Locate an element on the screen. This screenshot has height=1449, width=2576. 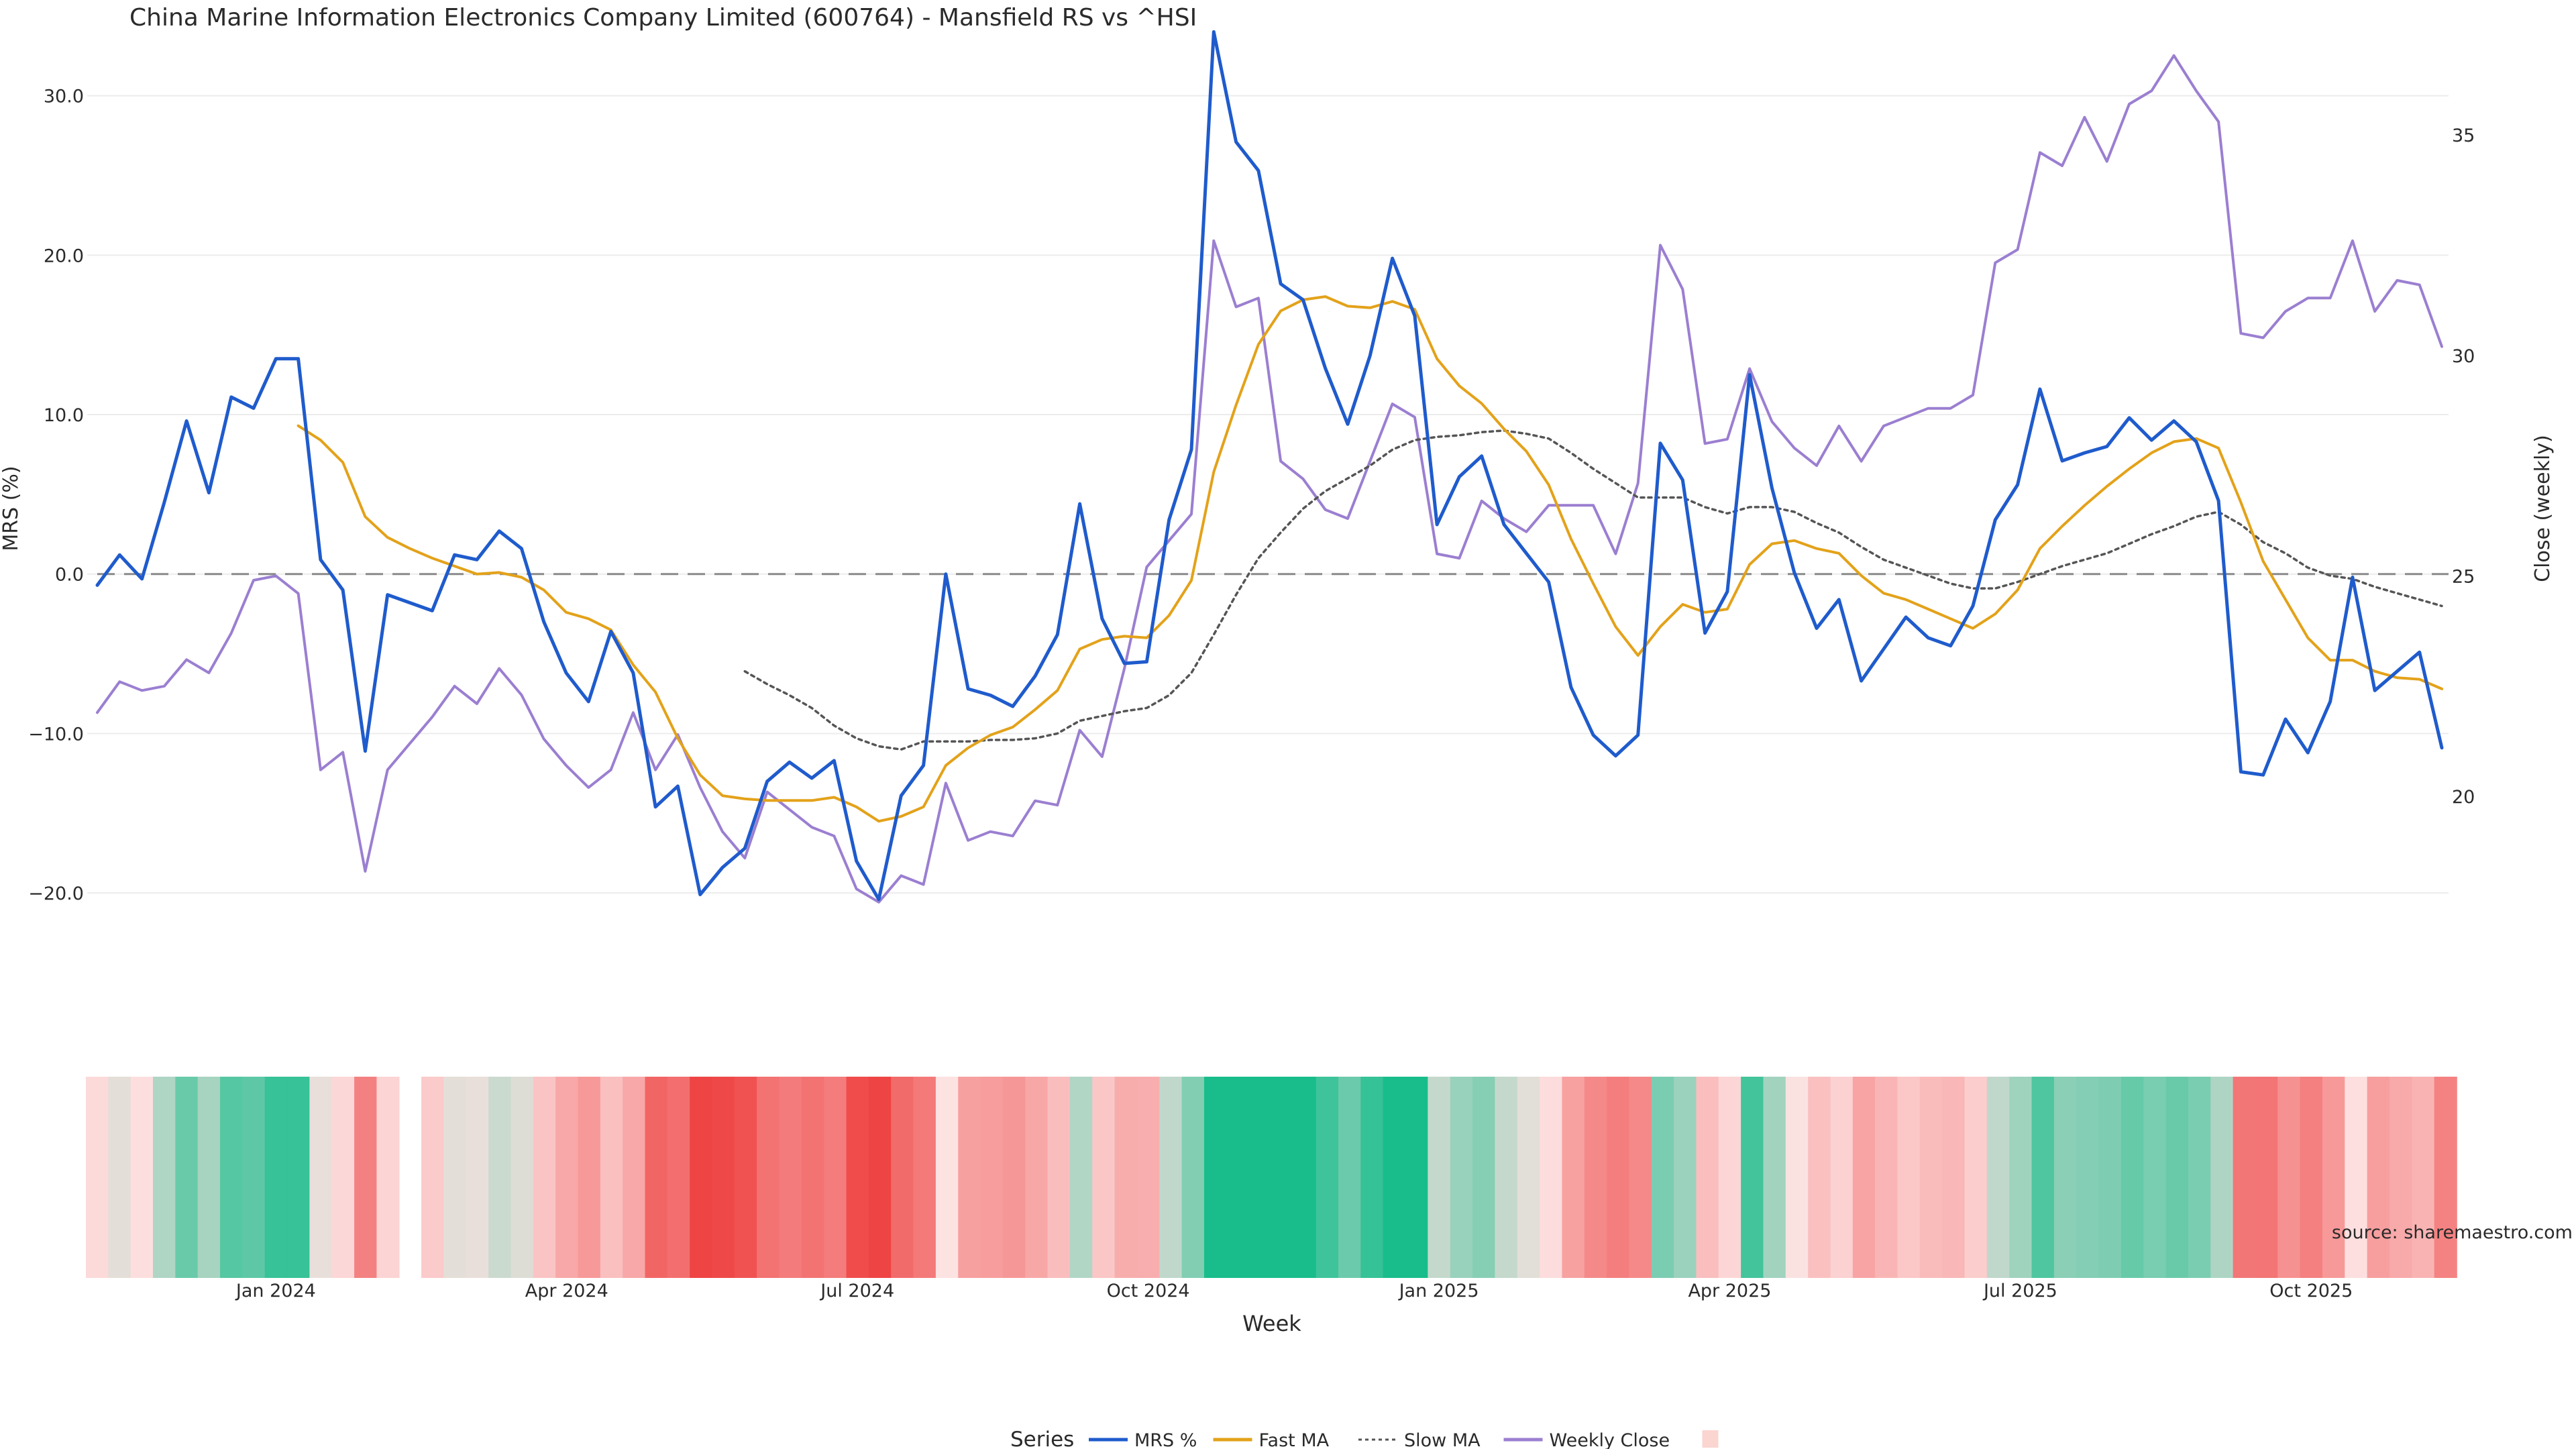
left-tick-label: −20.0 is located at coordinates (56, 893).